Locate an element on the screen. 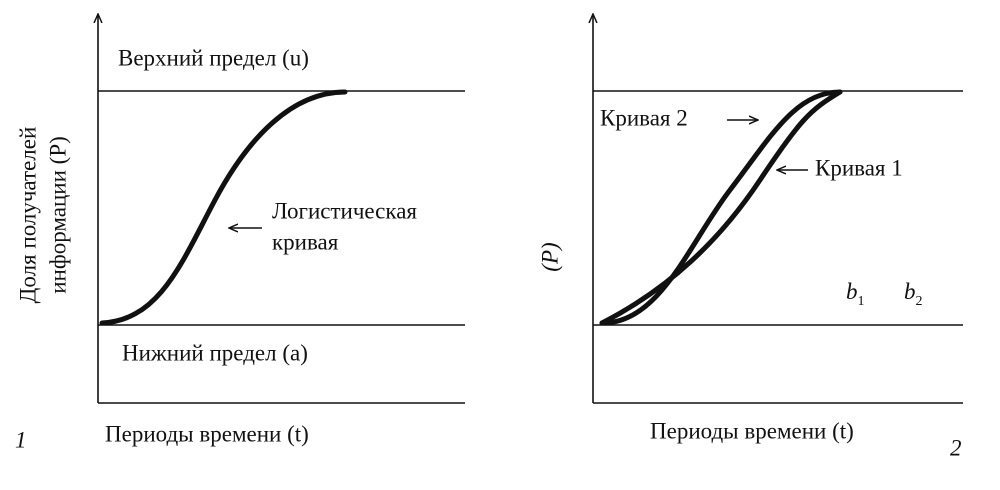 This screenshot has width=1000, height=490. y-label: Доля получателей is located at coordinates (27, 215).